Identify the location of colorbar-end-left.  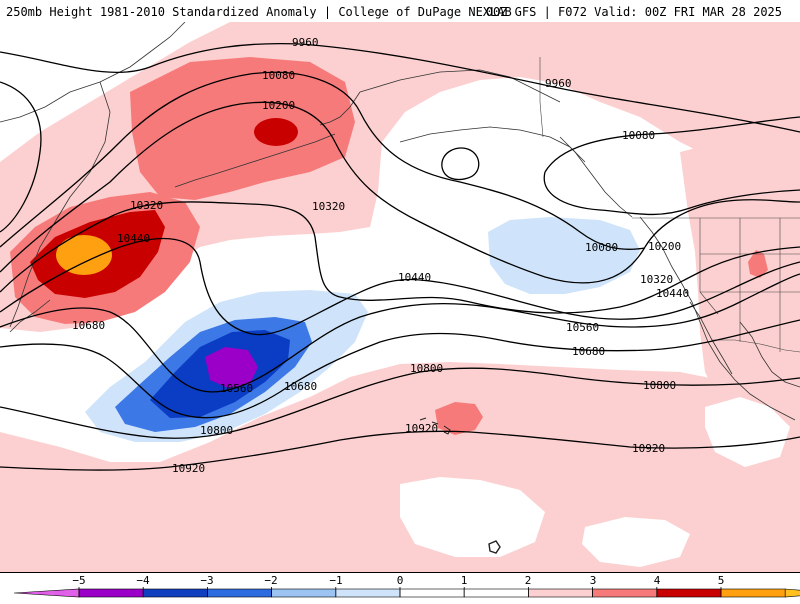
(46, 593).